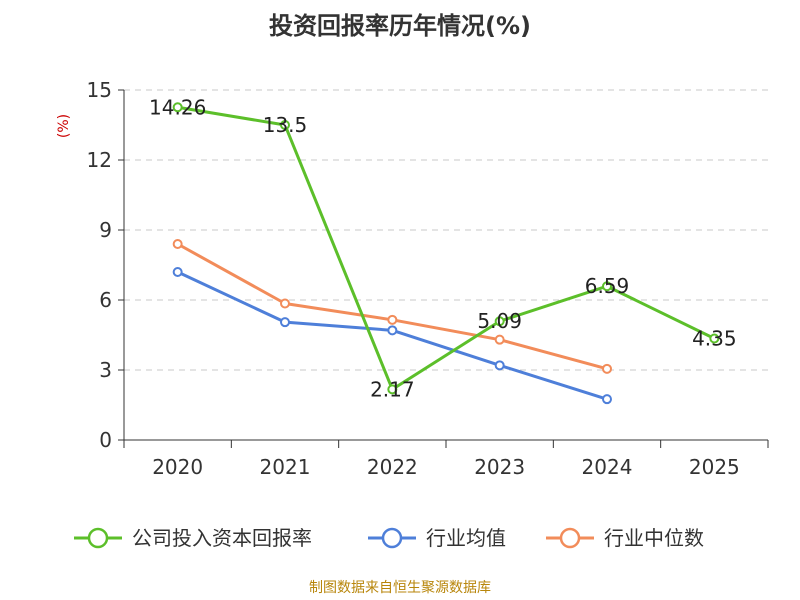 Image resolution: width=800 pixels, height=600 pixels. What do you see at coordinates (105, 440) in the screenshot?
I see `y-tick-label: 0` at bounding box center [105, 440].